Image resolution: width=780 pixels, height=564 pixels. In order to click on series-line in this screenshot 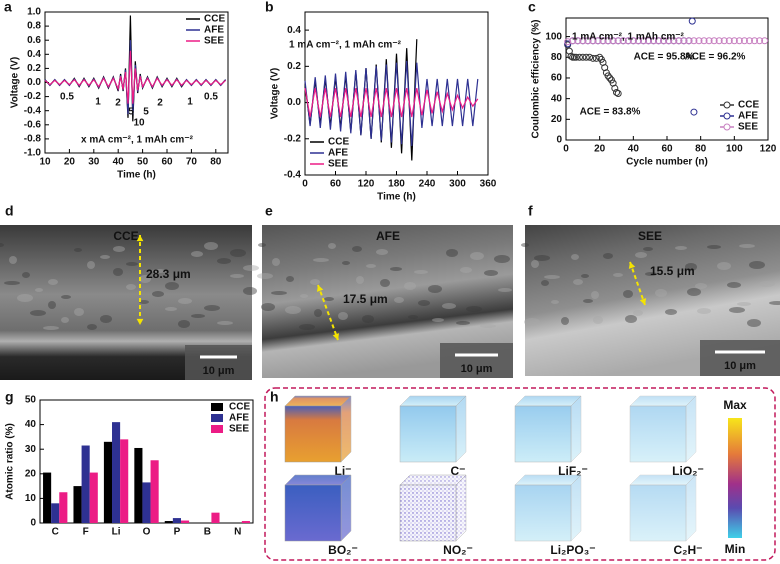, I will do `click(391, 102)`.